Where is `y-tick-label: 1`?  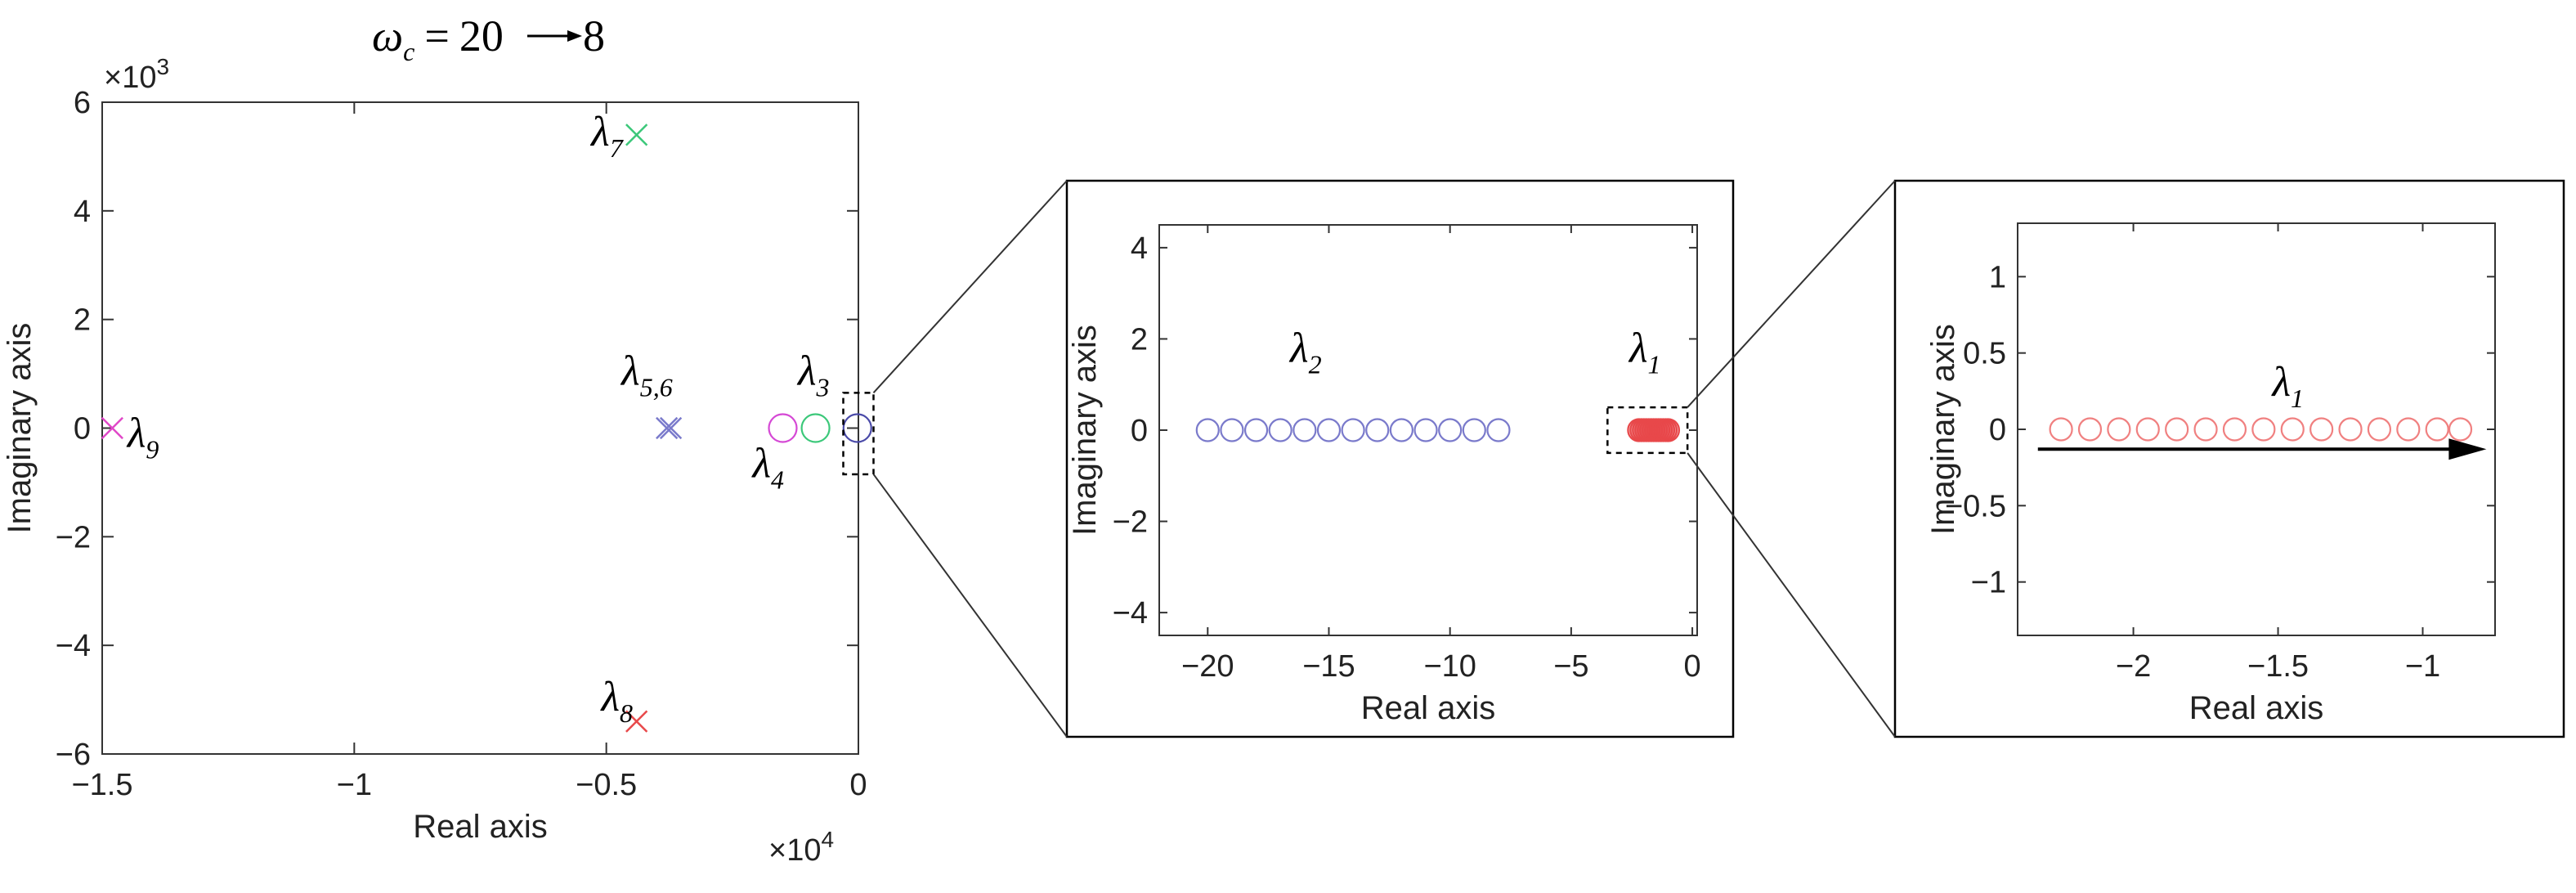
y-tick-label: 1 is located at coordinates (1997, 277).